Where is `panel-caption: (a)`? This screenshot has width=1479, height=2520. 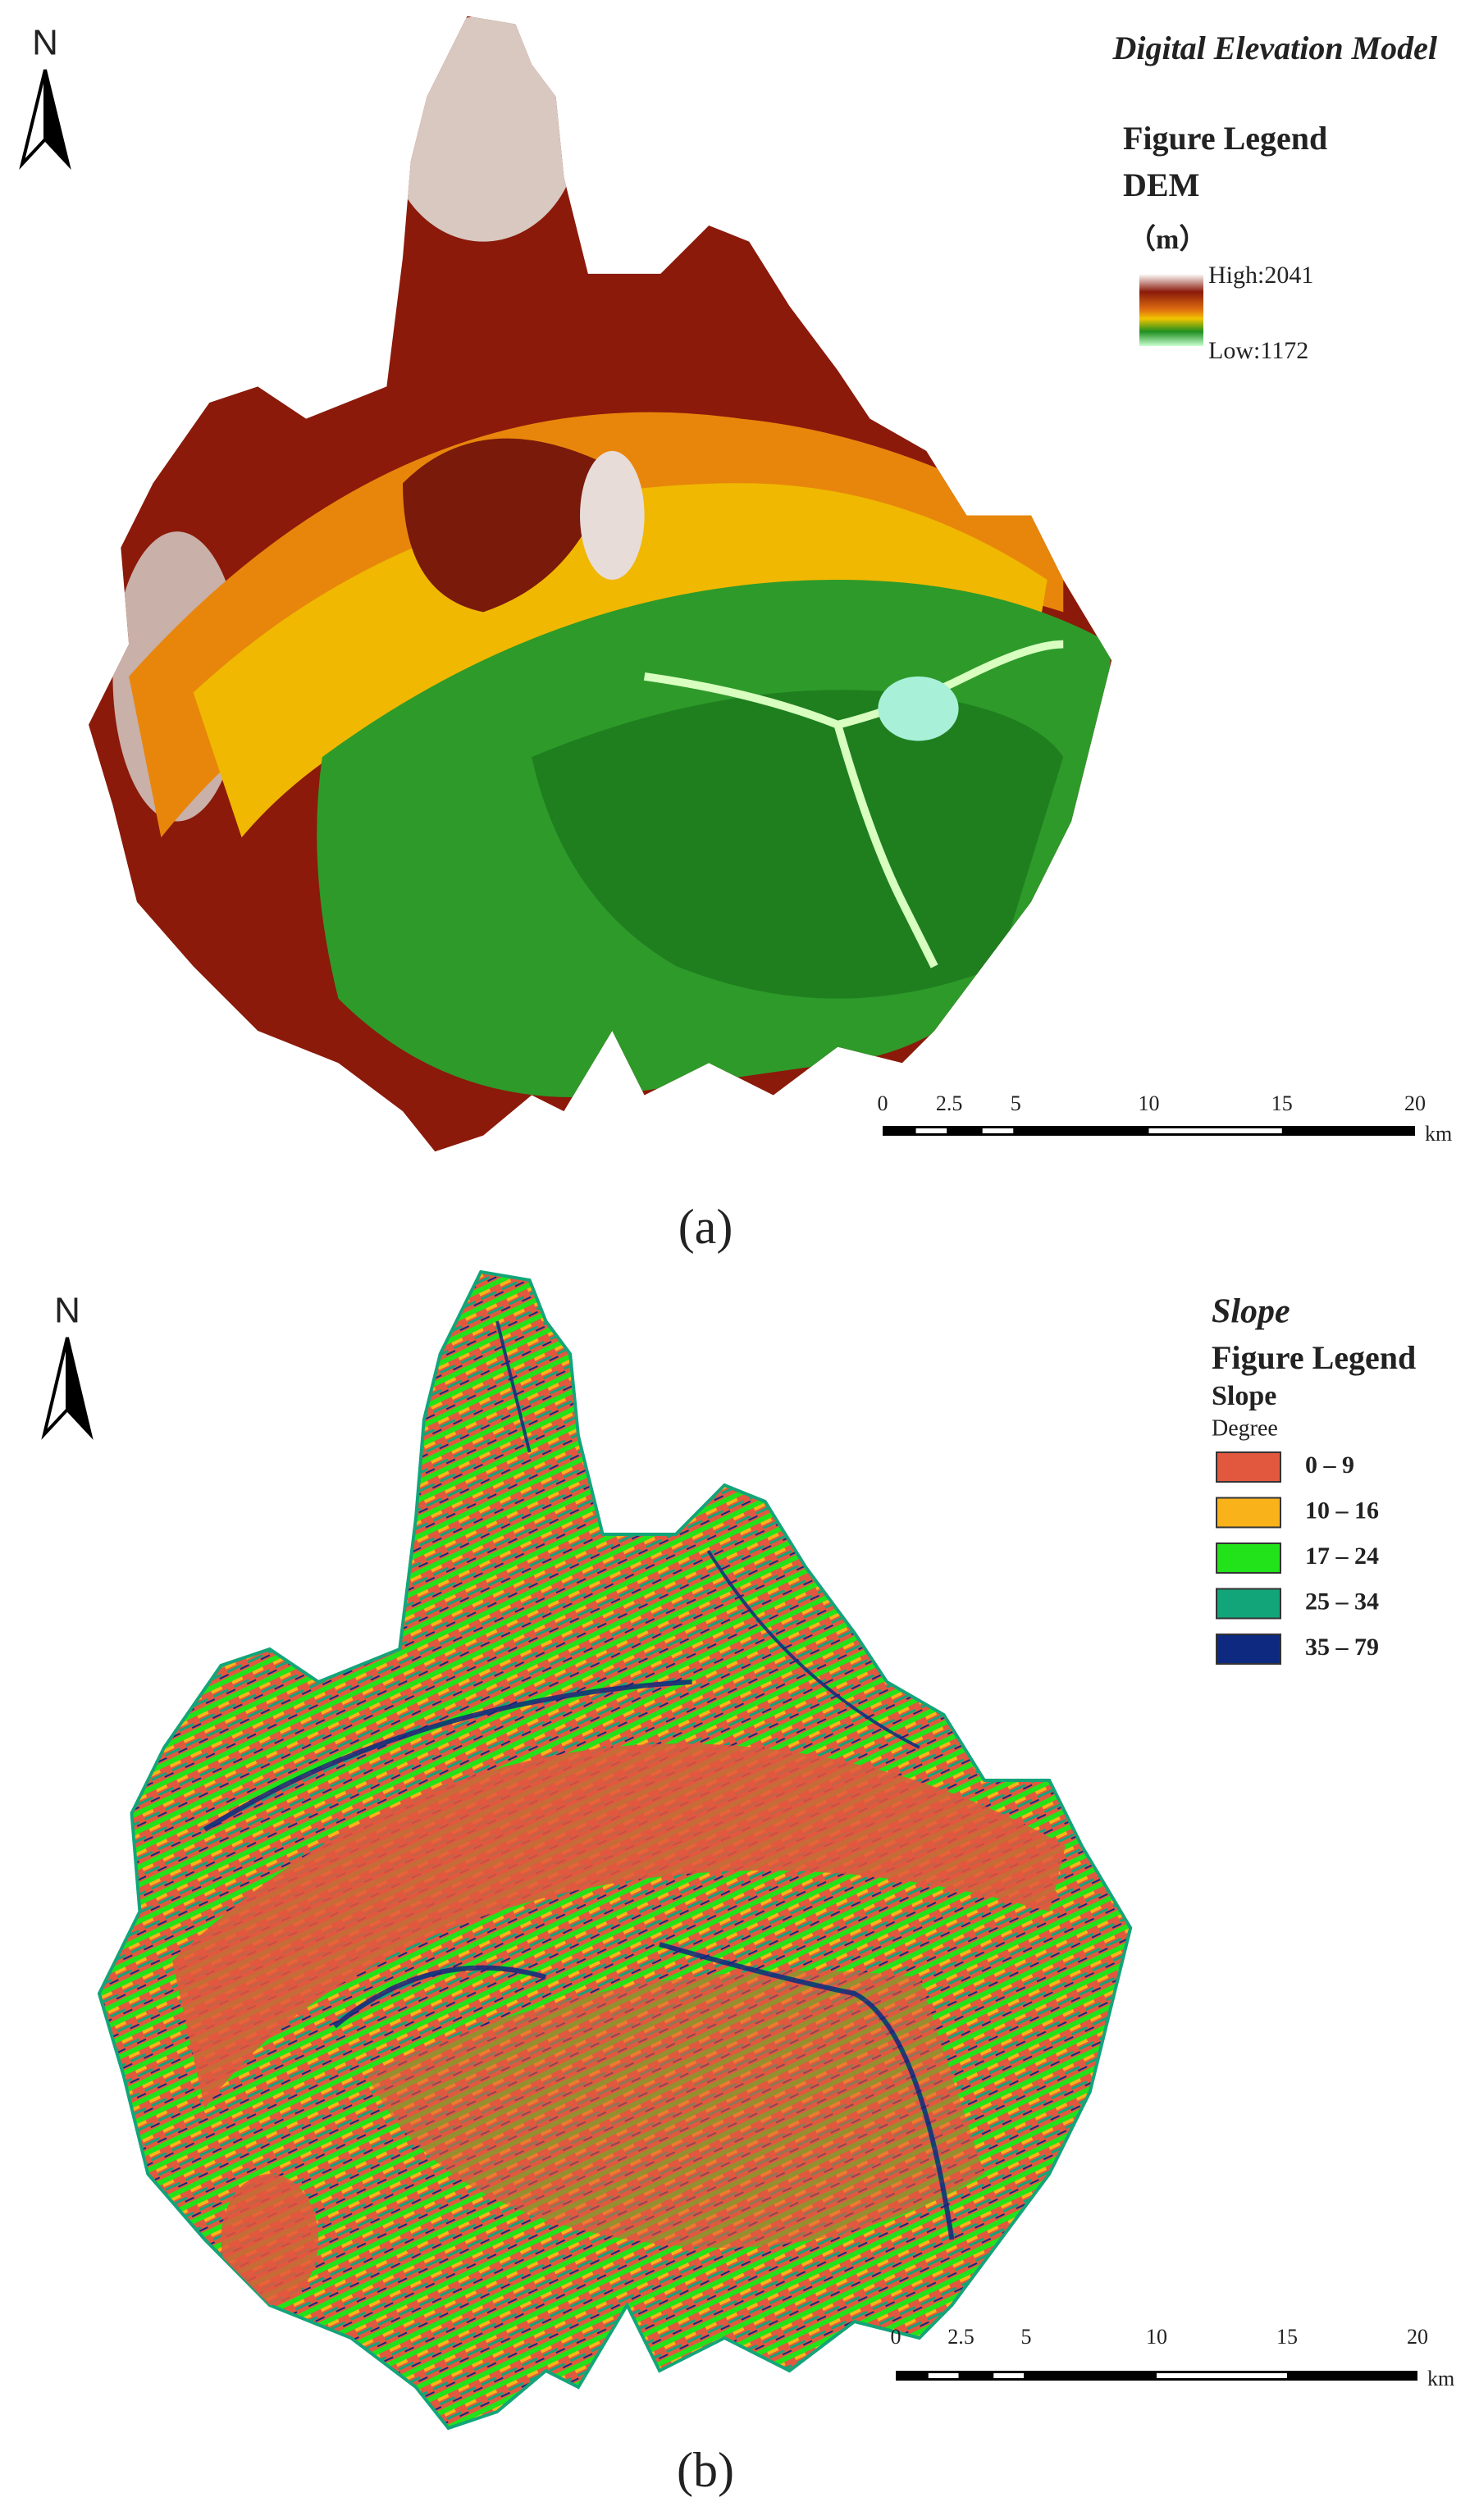
panel-caption: (a) is located at coordinates (705, 1227).